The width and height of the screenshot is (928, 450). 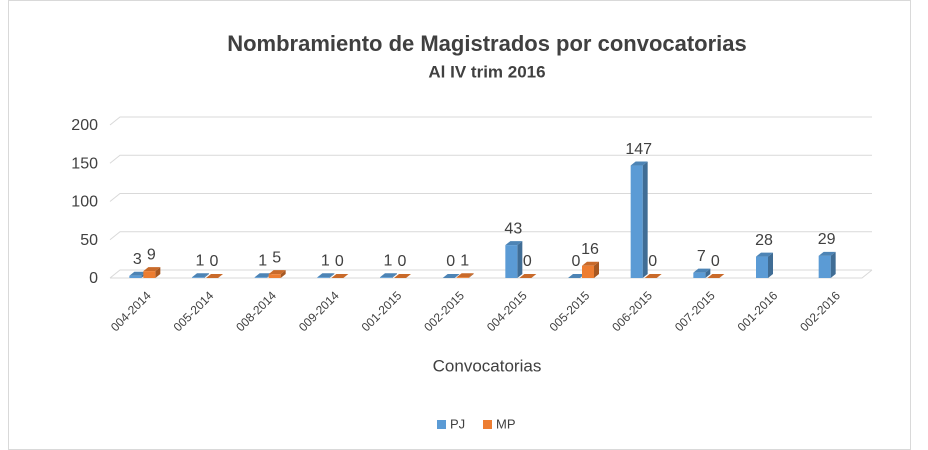 I want to click on value-label: 29, so click(x=827, y=239).